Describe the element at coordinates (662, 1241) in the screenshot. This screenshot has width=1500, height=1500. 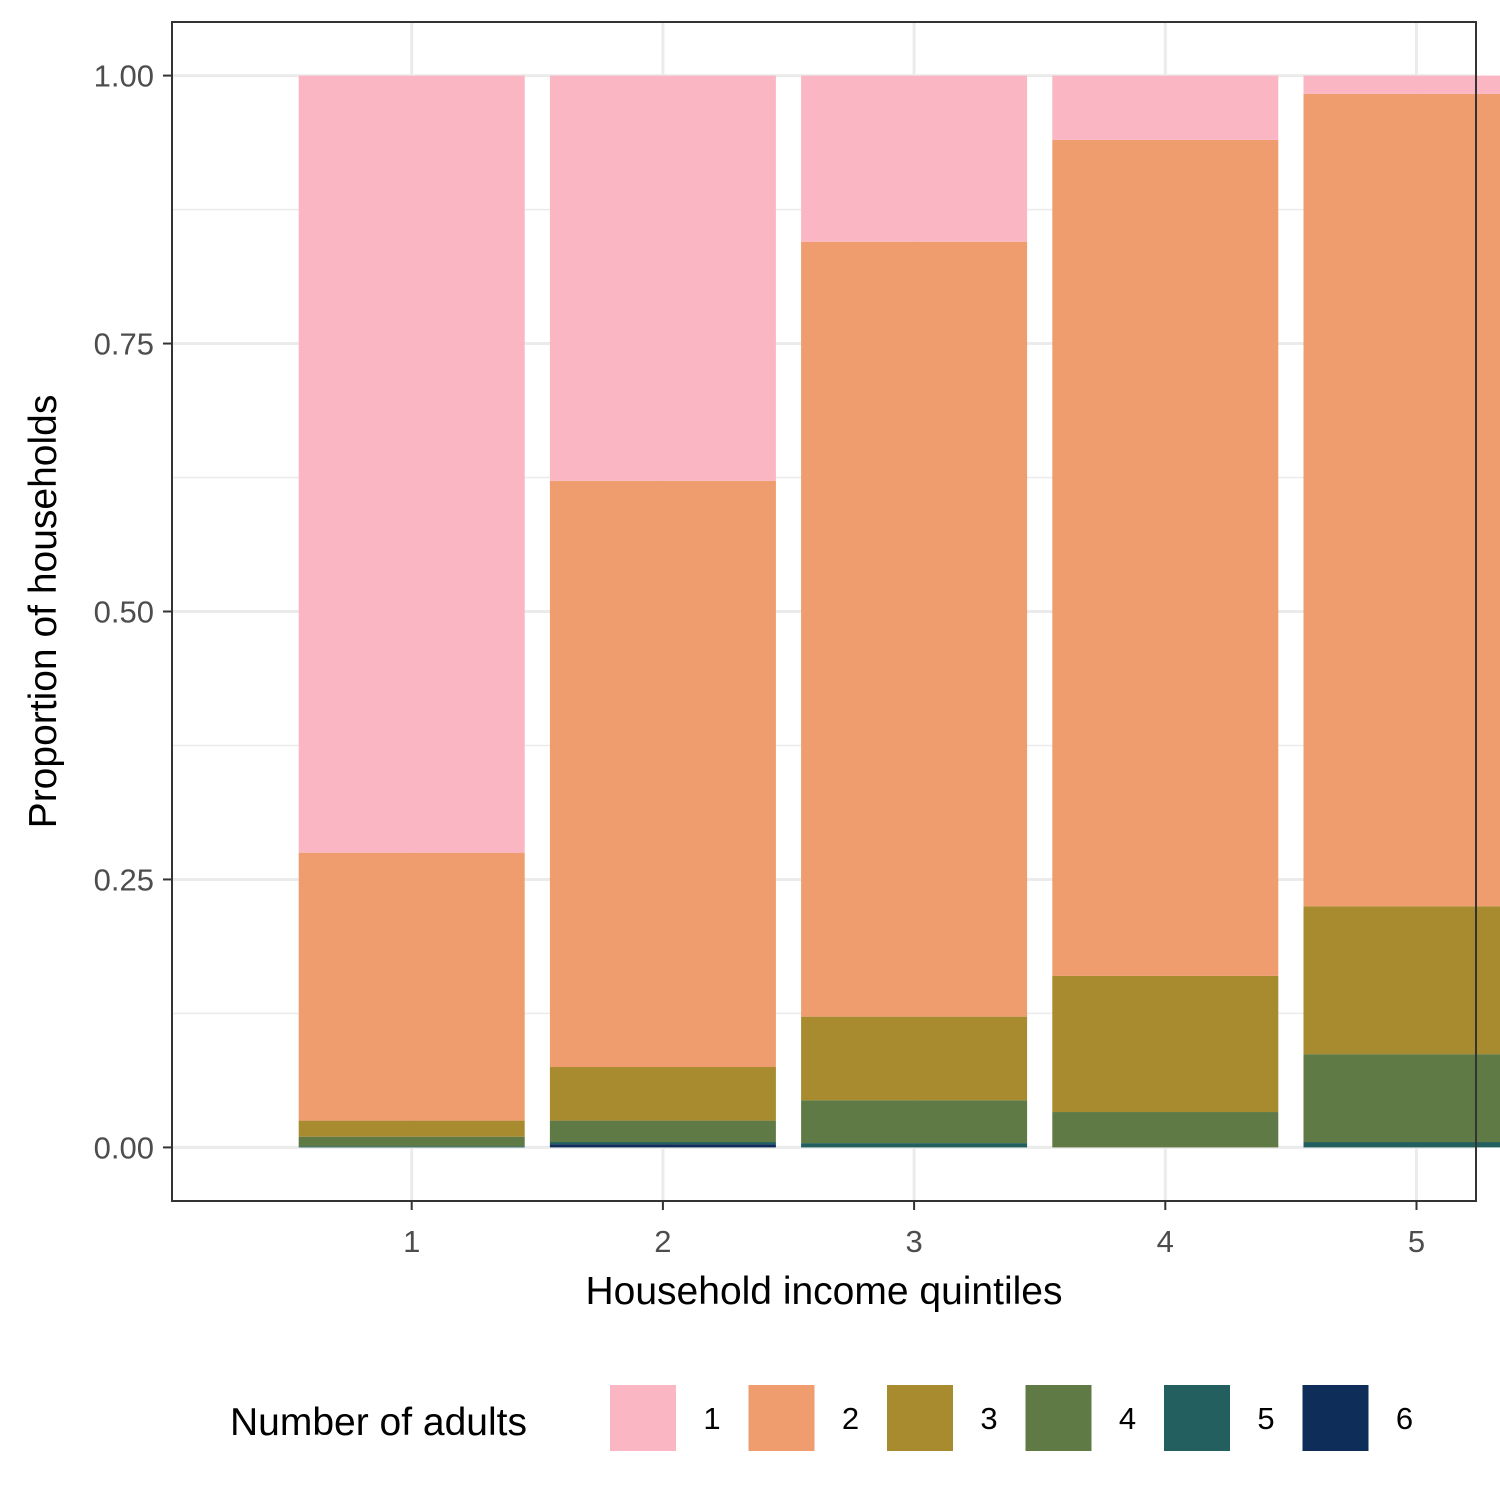
I see `x-tick-label: 2` at that location.